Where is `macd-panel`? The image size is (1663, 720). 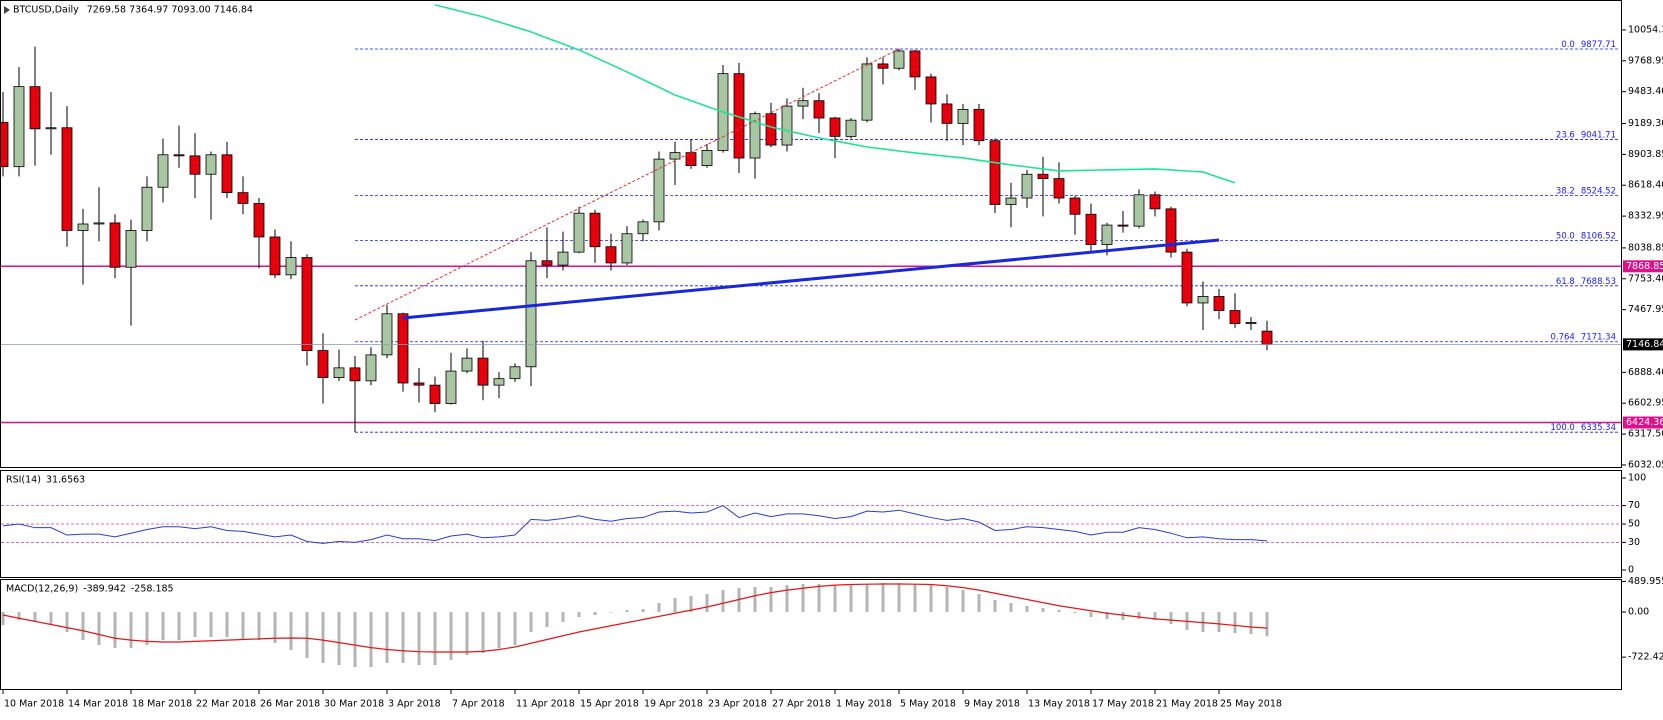
macd-panel is located at coordinates (635, 625).